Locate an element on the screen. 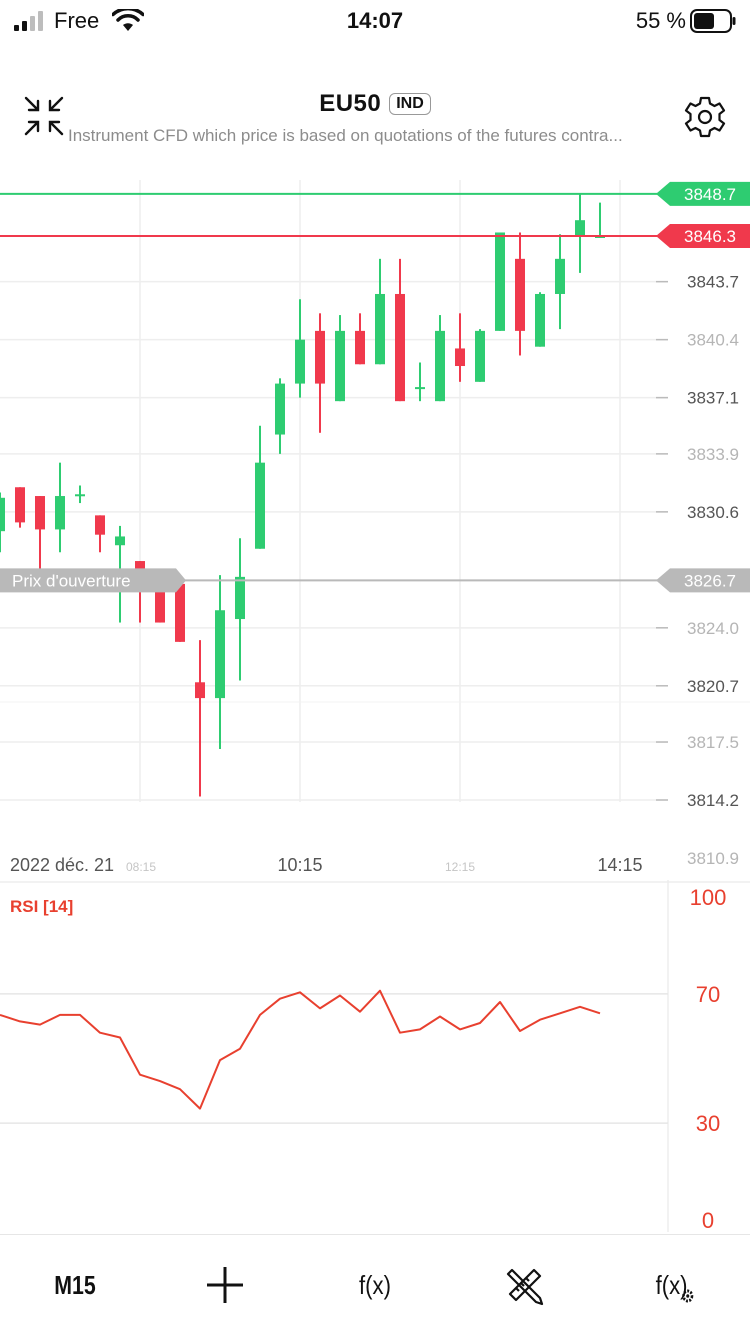 The width and height of the screenshot is (750, 1334). x-axis-label: 12:15 is located at coordinates (460, 867).